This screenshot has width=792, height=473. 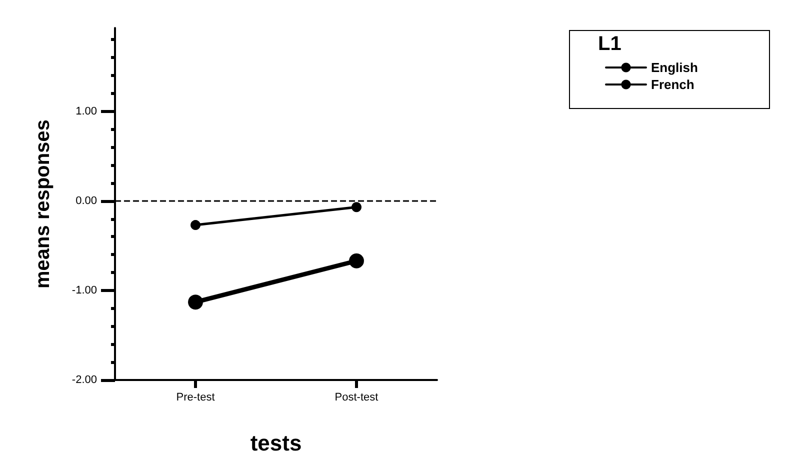 I want to click on legend-label: French, so click(x=672, y=84).